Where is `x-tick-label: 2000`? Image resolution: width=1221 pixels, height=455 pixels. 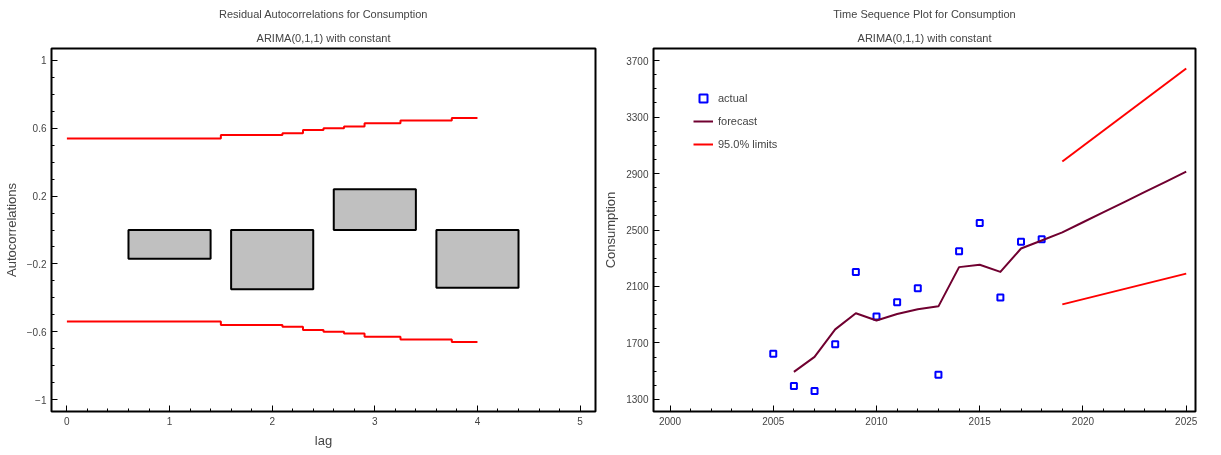
x-tick-label: 2000 is located at coordinates (670, 421).